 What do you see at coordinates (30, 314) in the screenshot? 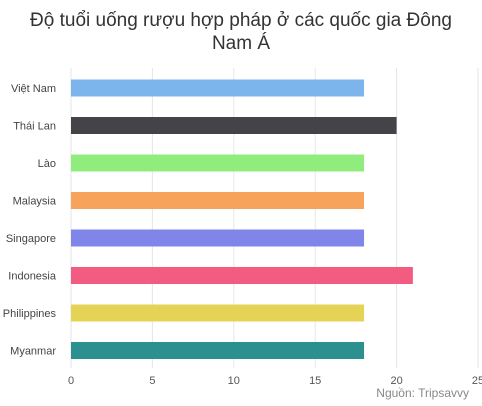
I see `category-label: Philippines` at bounding box center [30, 314].